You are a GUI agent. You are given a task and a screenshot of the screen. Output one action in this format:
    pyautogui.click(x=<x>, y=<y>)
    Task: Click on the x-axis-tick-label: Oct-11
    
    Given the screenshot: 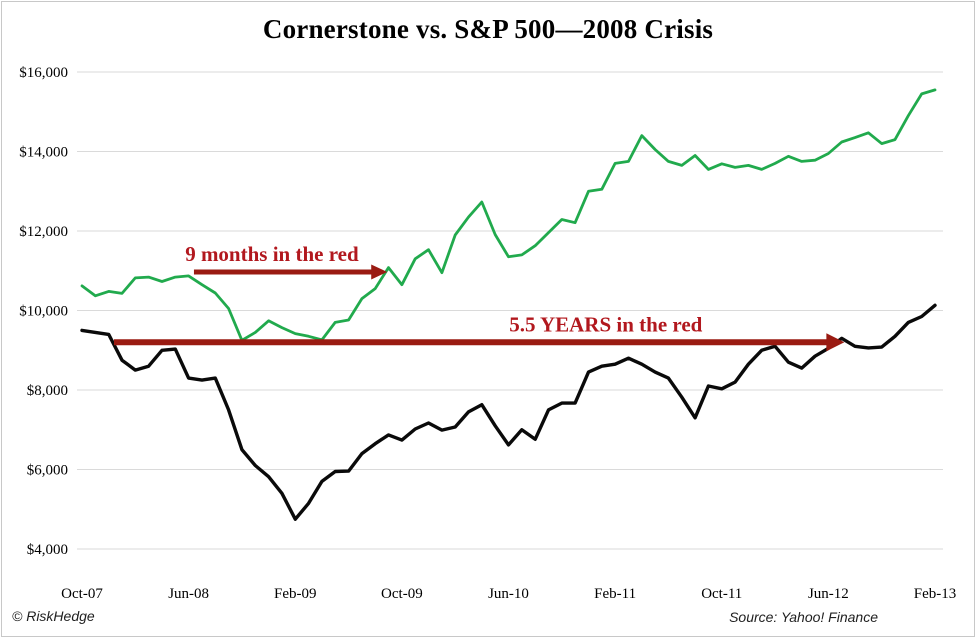 What is the action you would take?
    pyautogui.click(x=721, y=594)
    